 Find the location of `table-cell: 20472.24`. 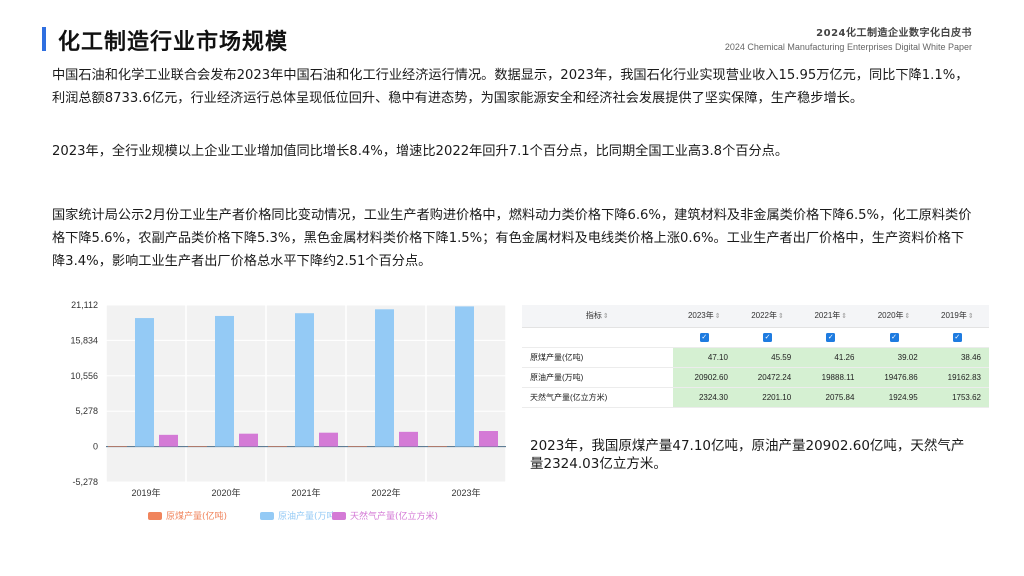

table-cell: 20472.24 is located at coordinates (767, 377).